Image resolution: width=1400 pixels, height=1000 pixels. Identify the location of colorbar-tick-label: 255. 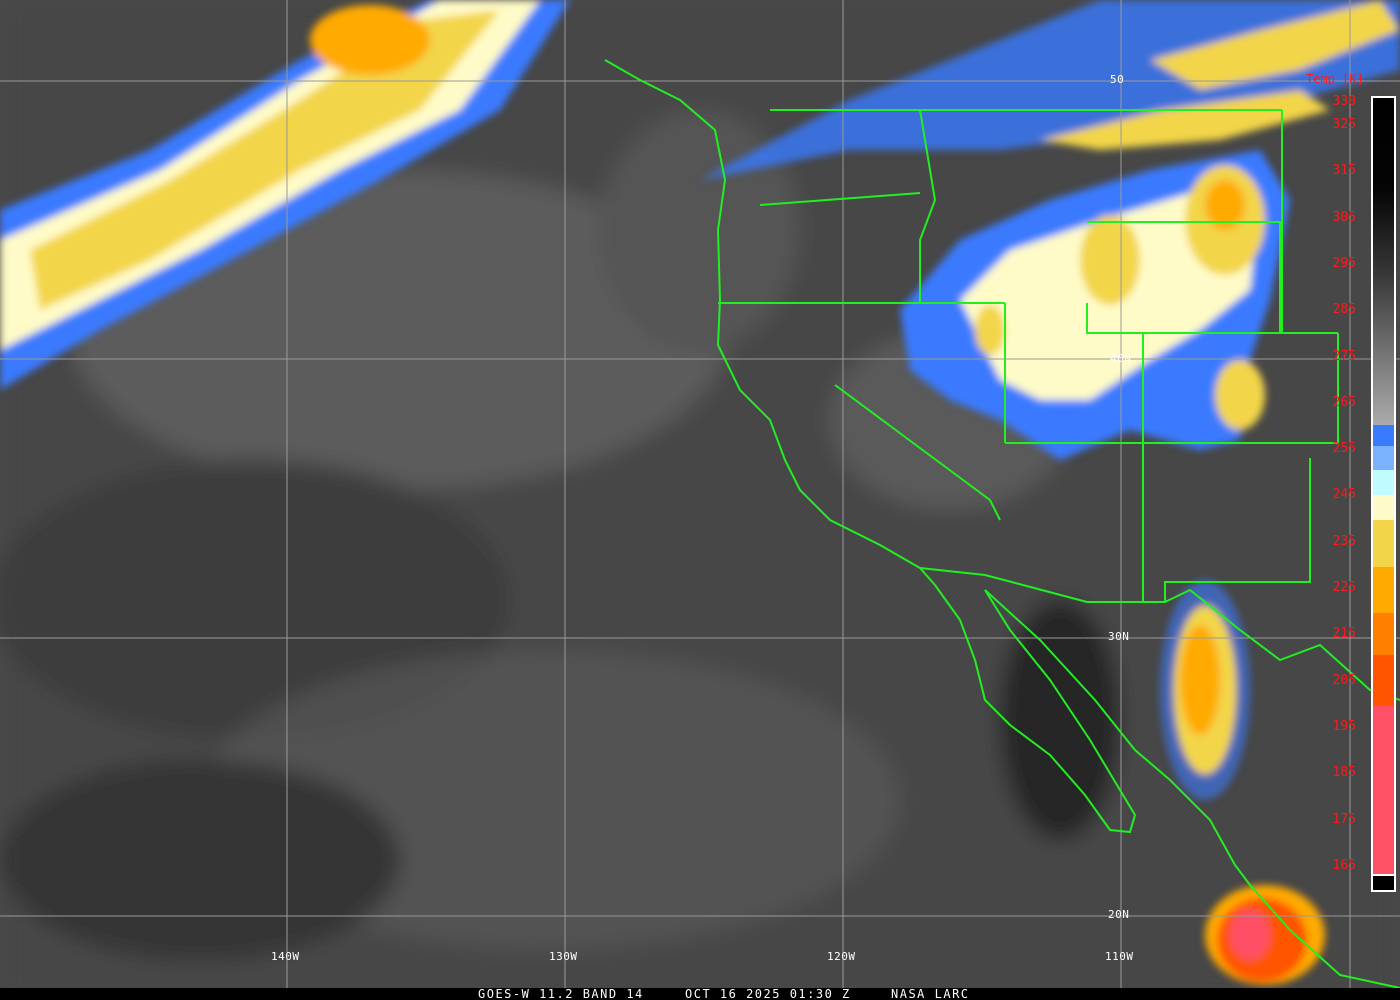
(1344, 449).